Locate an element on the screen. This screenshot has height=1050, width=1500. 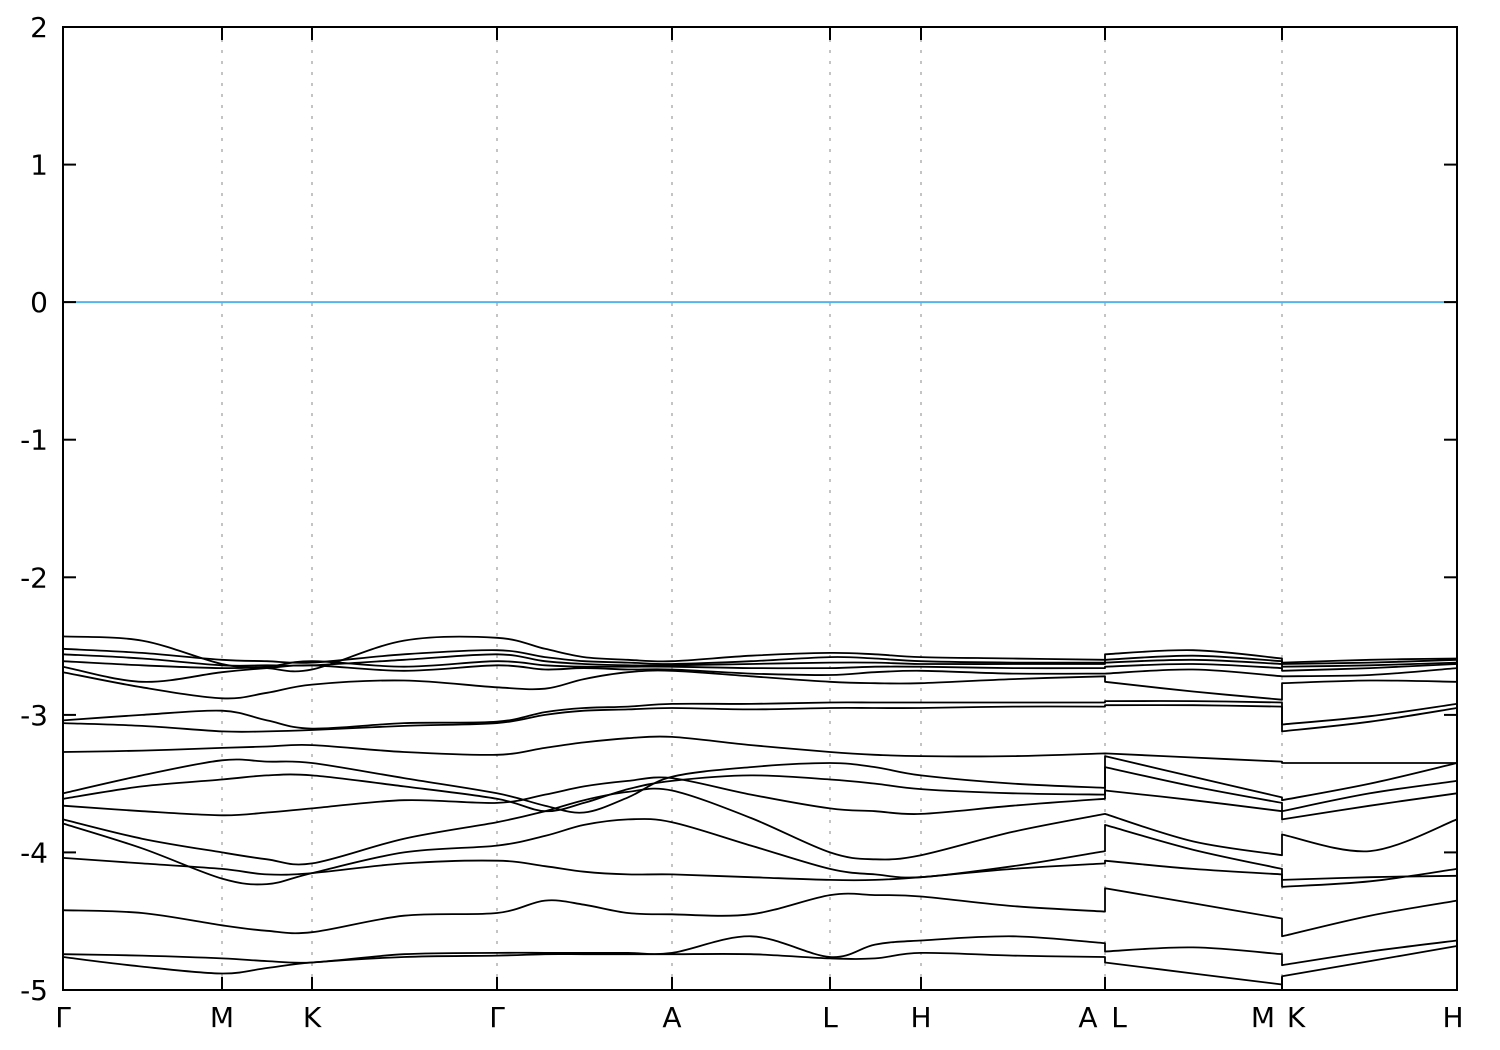
y-tick-label: -3 is located at coordinates (34, 715).